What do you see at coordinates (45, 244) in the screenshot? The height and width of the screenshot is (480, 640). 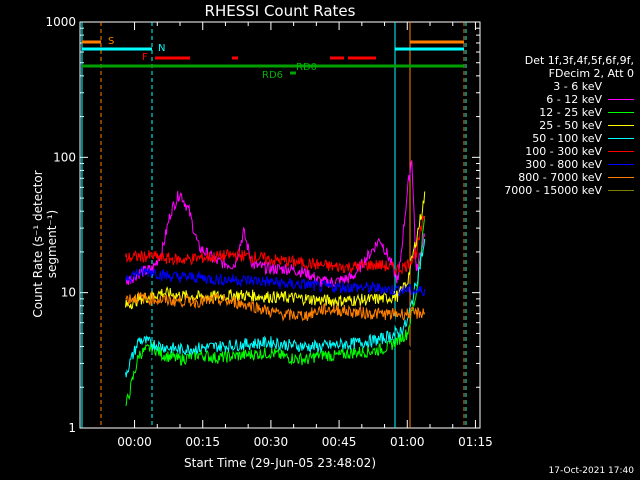 I see `y-axis-label: Count Rate (s⁻¹ detector segment⁻¹)` at bounding box center [45, 244].